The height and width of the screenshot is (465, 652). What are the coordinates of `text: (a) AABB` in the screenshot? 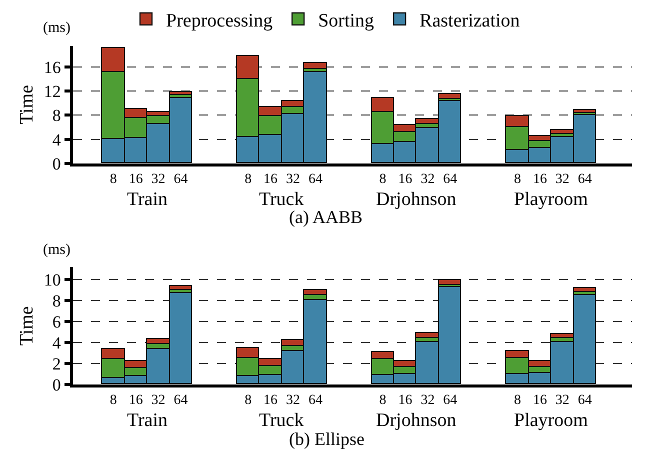 It's located at (325, 217).